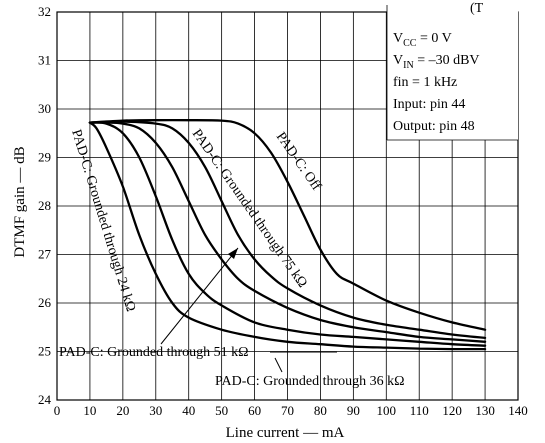  Describe the element at coordinates (89, 410) in the screenshot. I see `x-tick-label: 10` at that location.